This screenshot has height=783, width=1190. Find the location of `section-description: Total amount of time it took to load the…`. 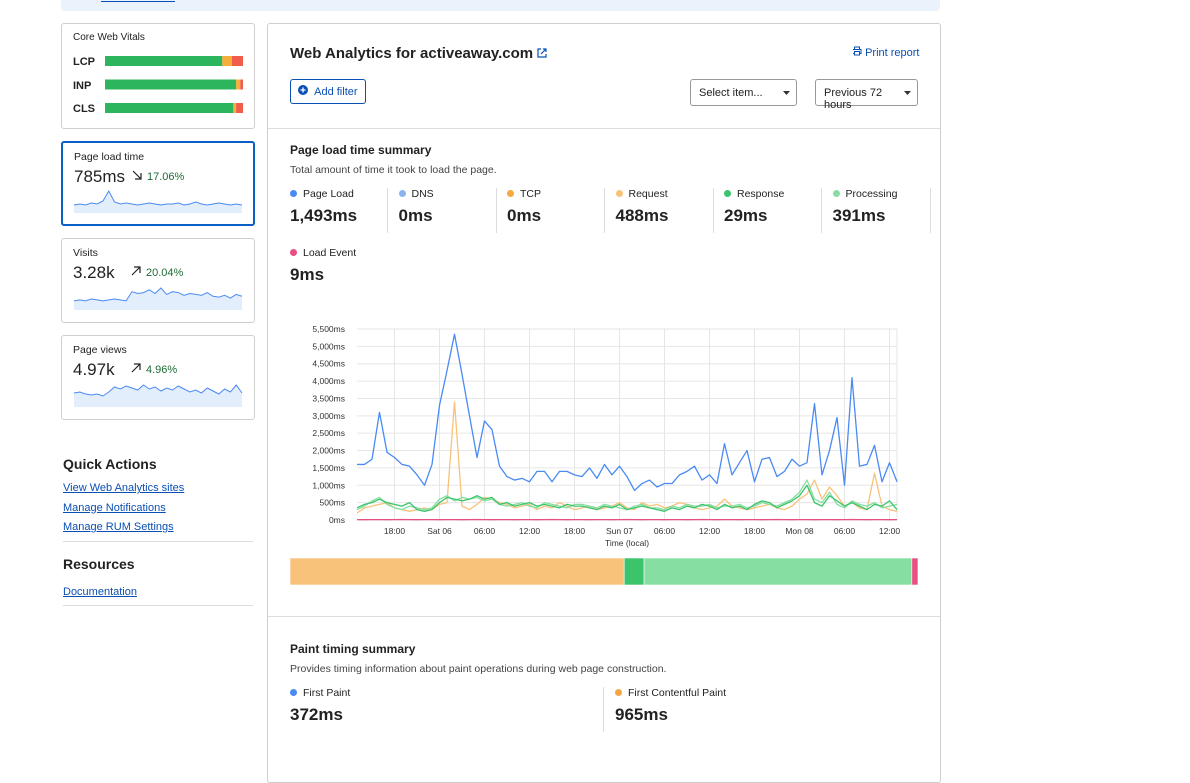

section-description: Total amount of time it took to load the… is located at coordinates (393, 170).